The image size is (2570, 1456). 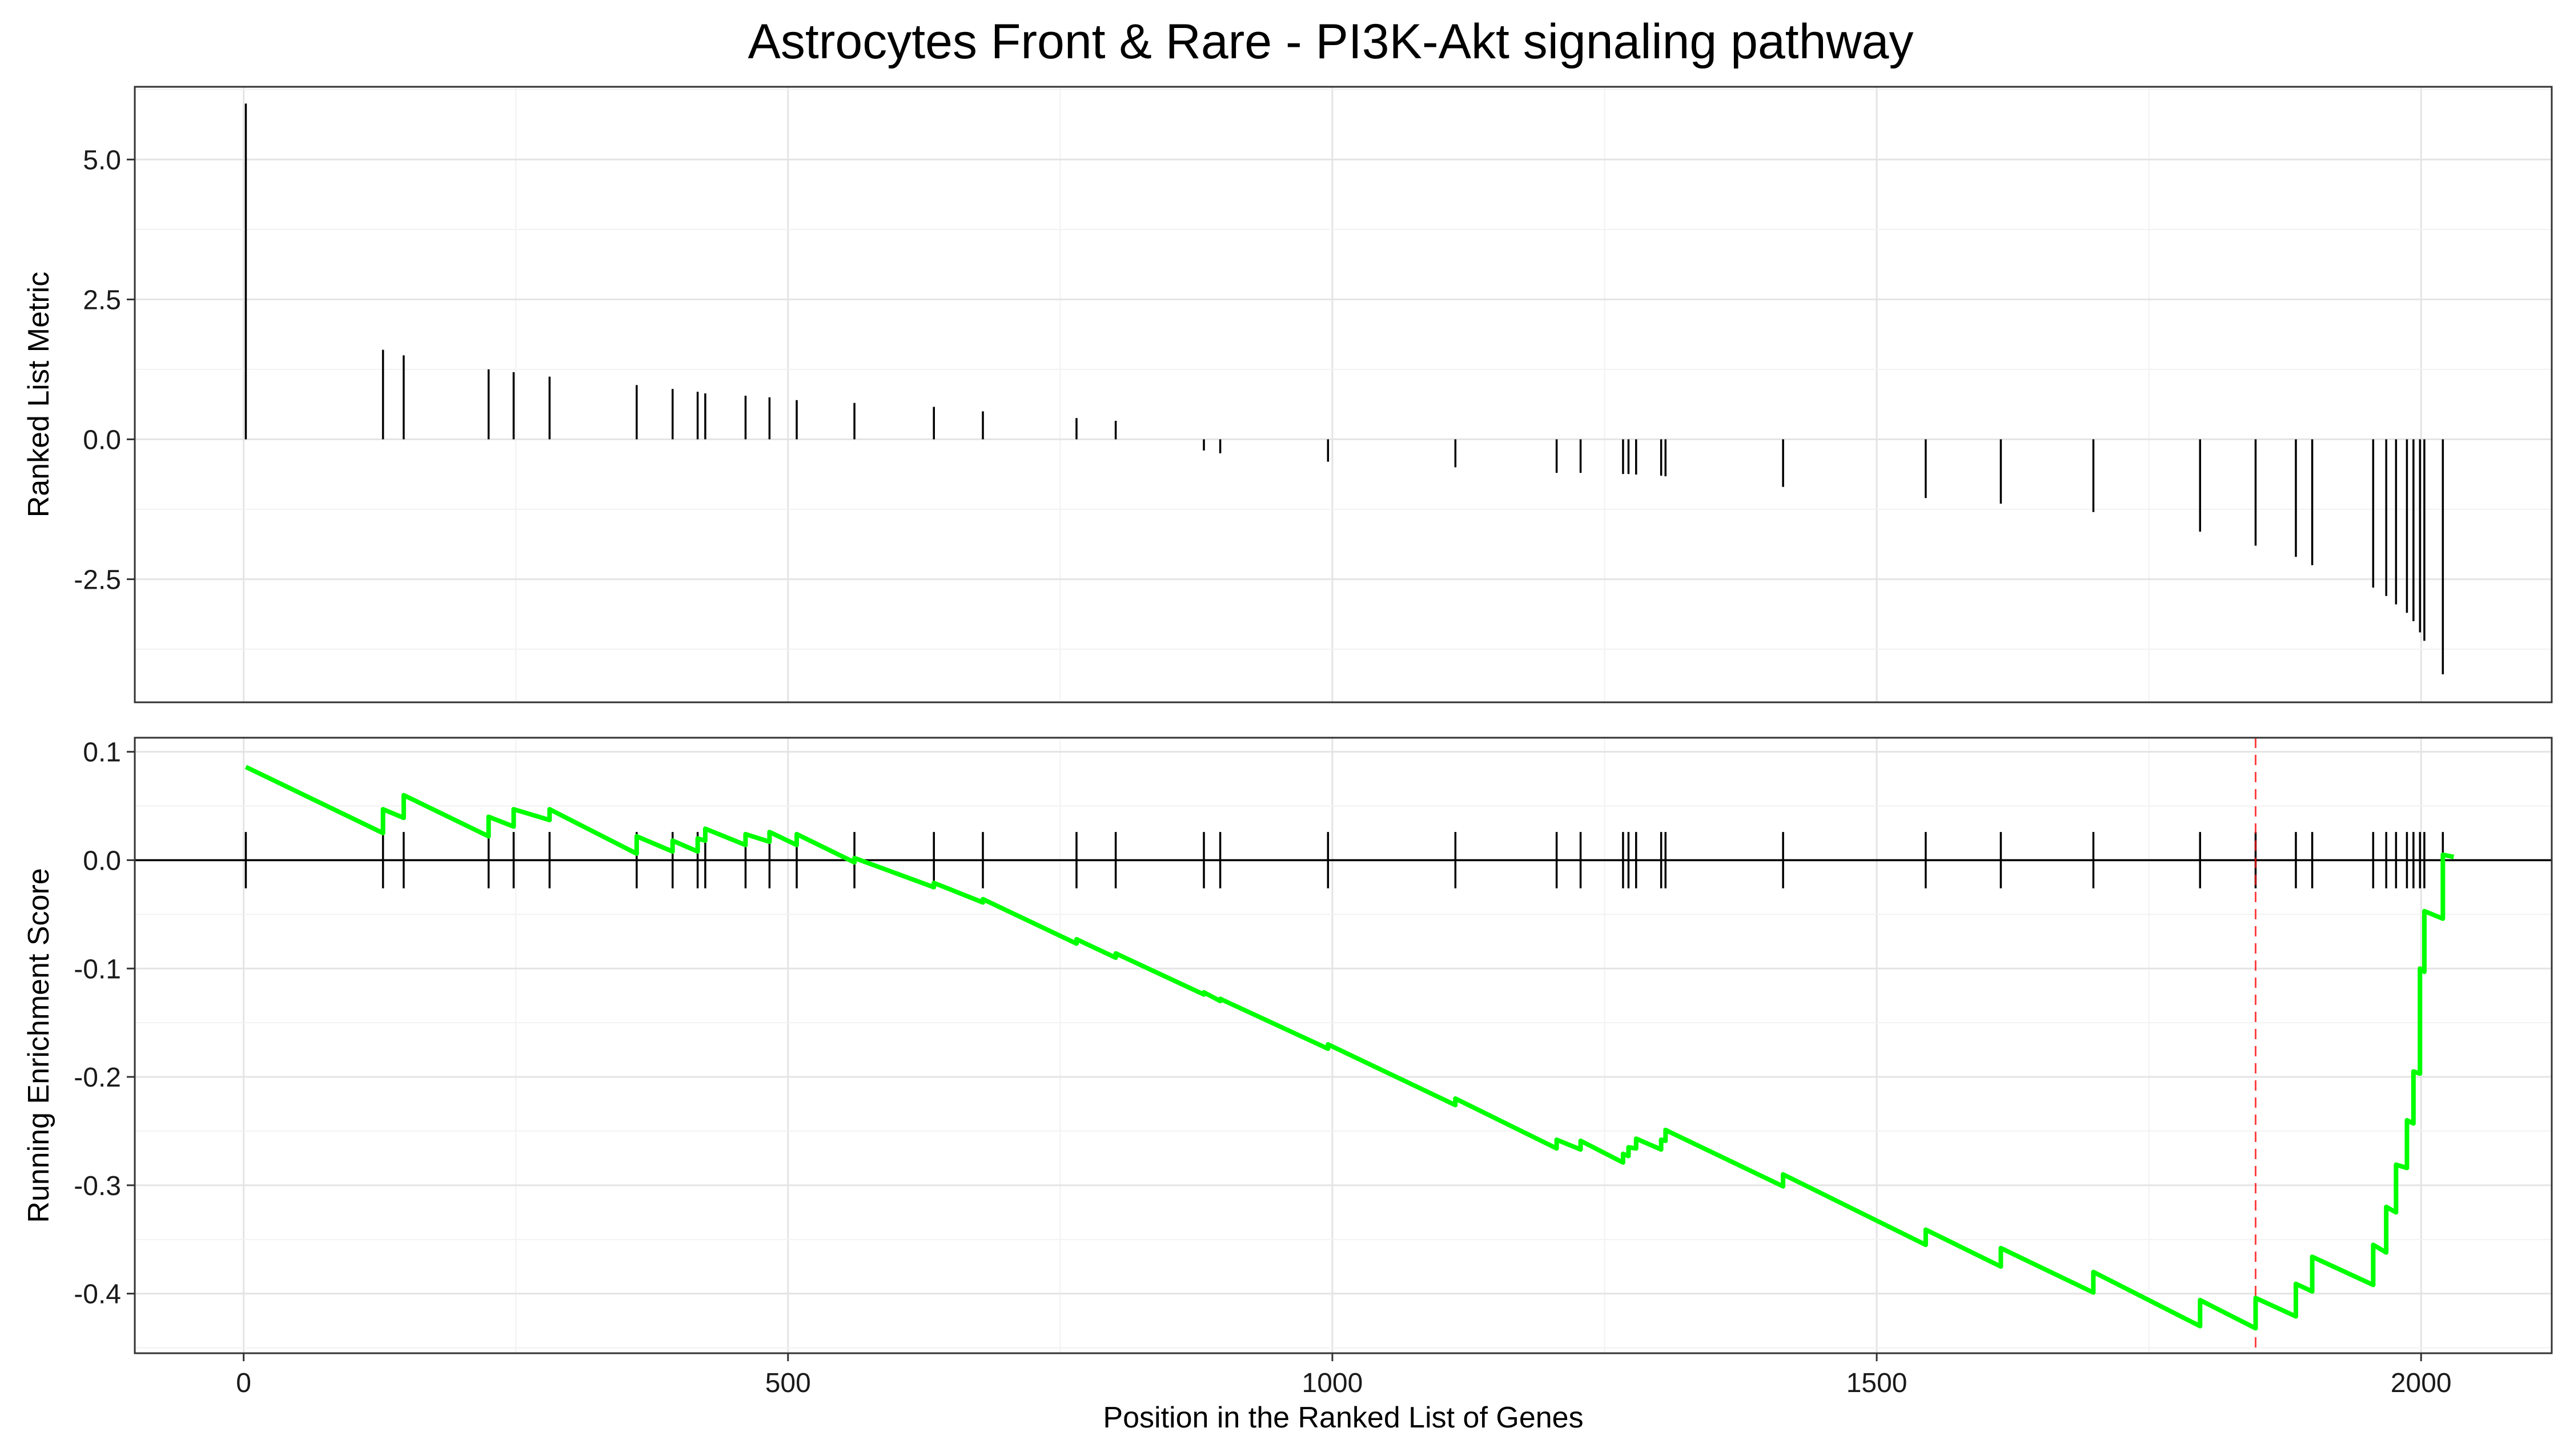 What do you see at coordinates (1877, 1383) in the screenshot?
I see `x-tick-label: 1500` at bounding box center [1877, 1383].